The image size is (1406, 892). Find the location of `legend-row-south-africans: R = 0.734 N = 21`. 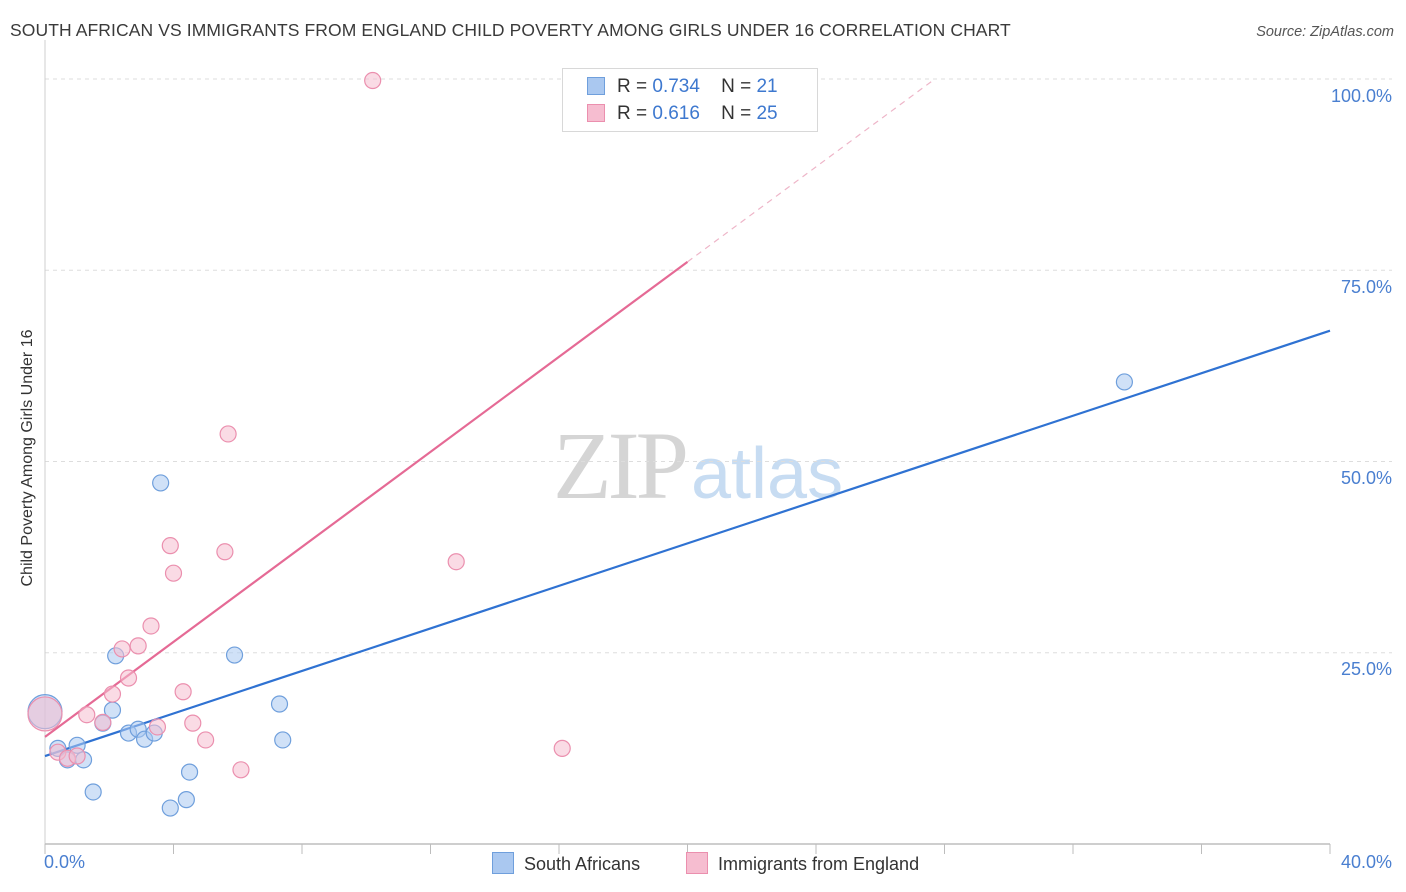

legend-row-south-africans: R = 0.734 N = 21 is located at coordinates (682, 88).